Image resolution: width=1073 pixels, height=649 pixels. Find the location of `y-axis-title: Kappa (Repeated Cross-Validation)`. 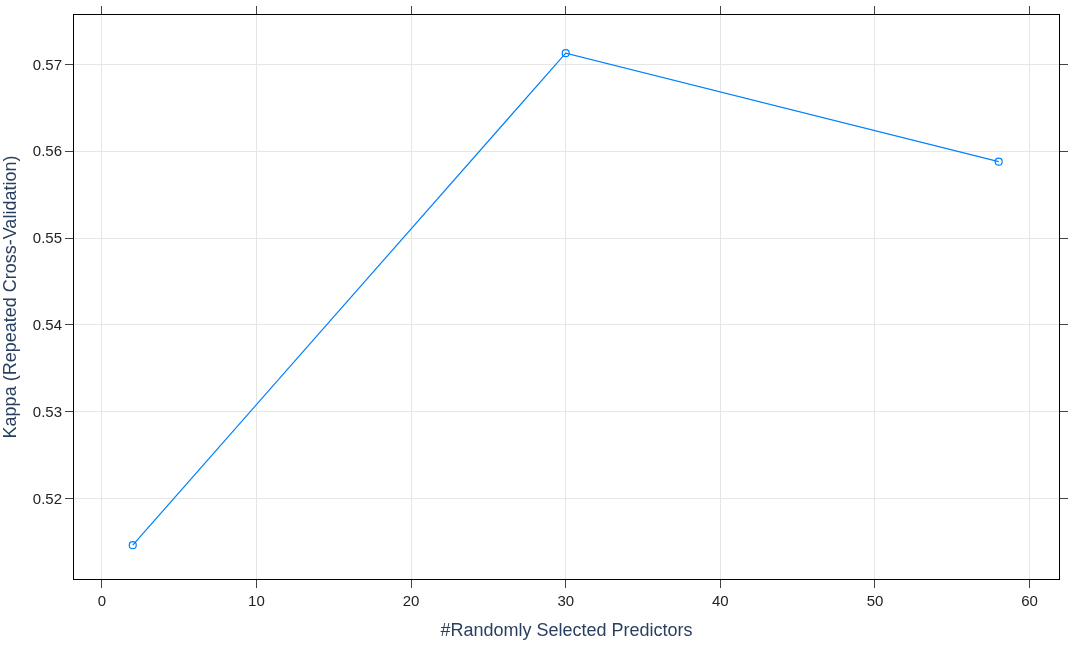

y-axis-title: Kappa (Repeated Cross-Validation) is located at coordinates (10, 297).